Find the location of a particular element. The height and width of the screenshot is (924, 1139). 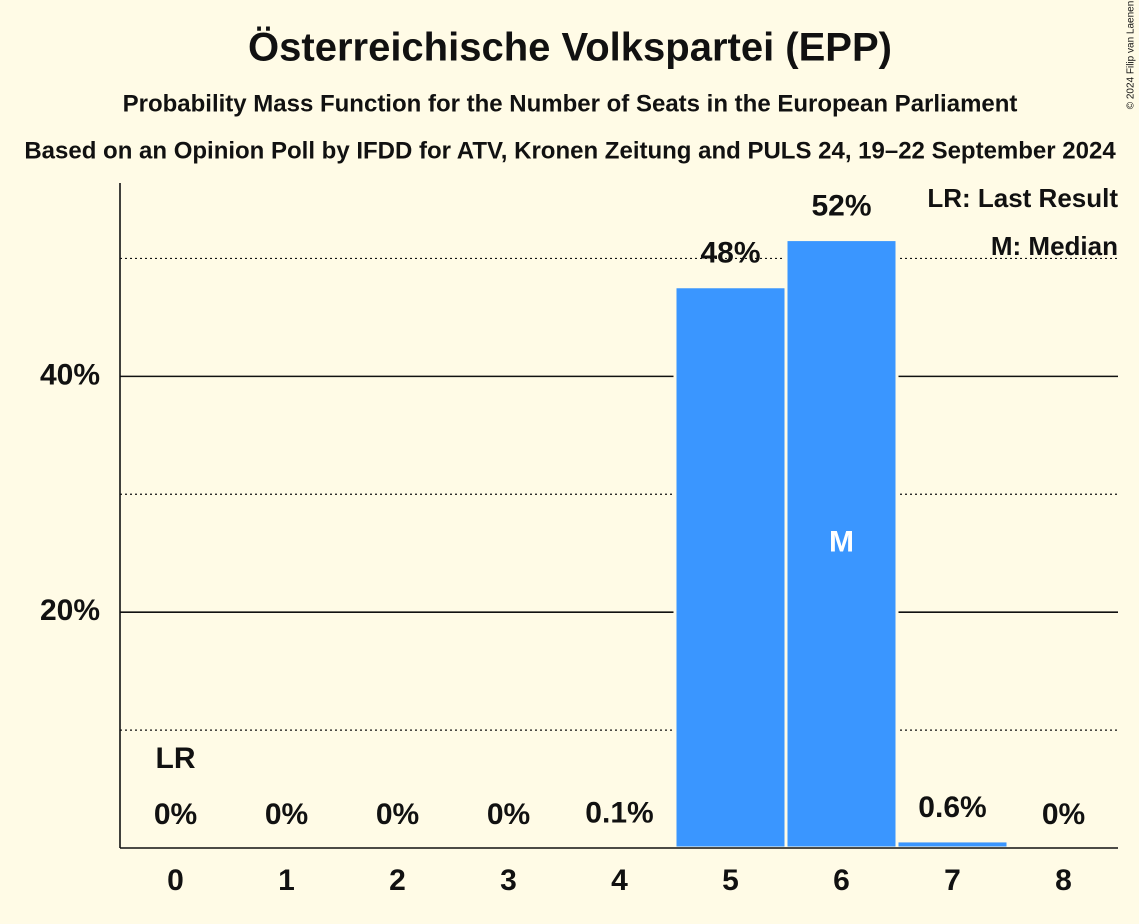

value-label: 0.1% is located at coordinates (619, 813).